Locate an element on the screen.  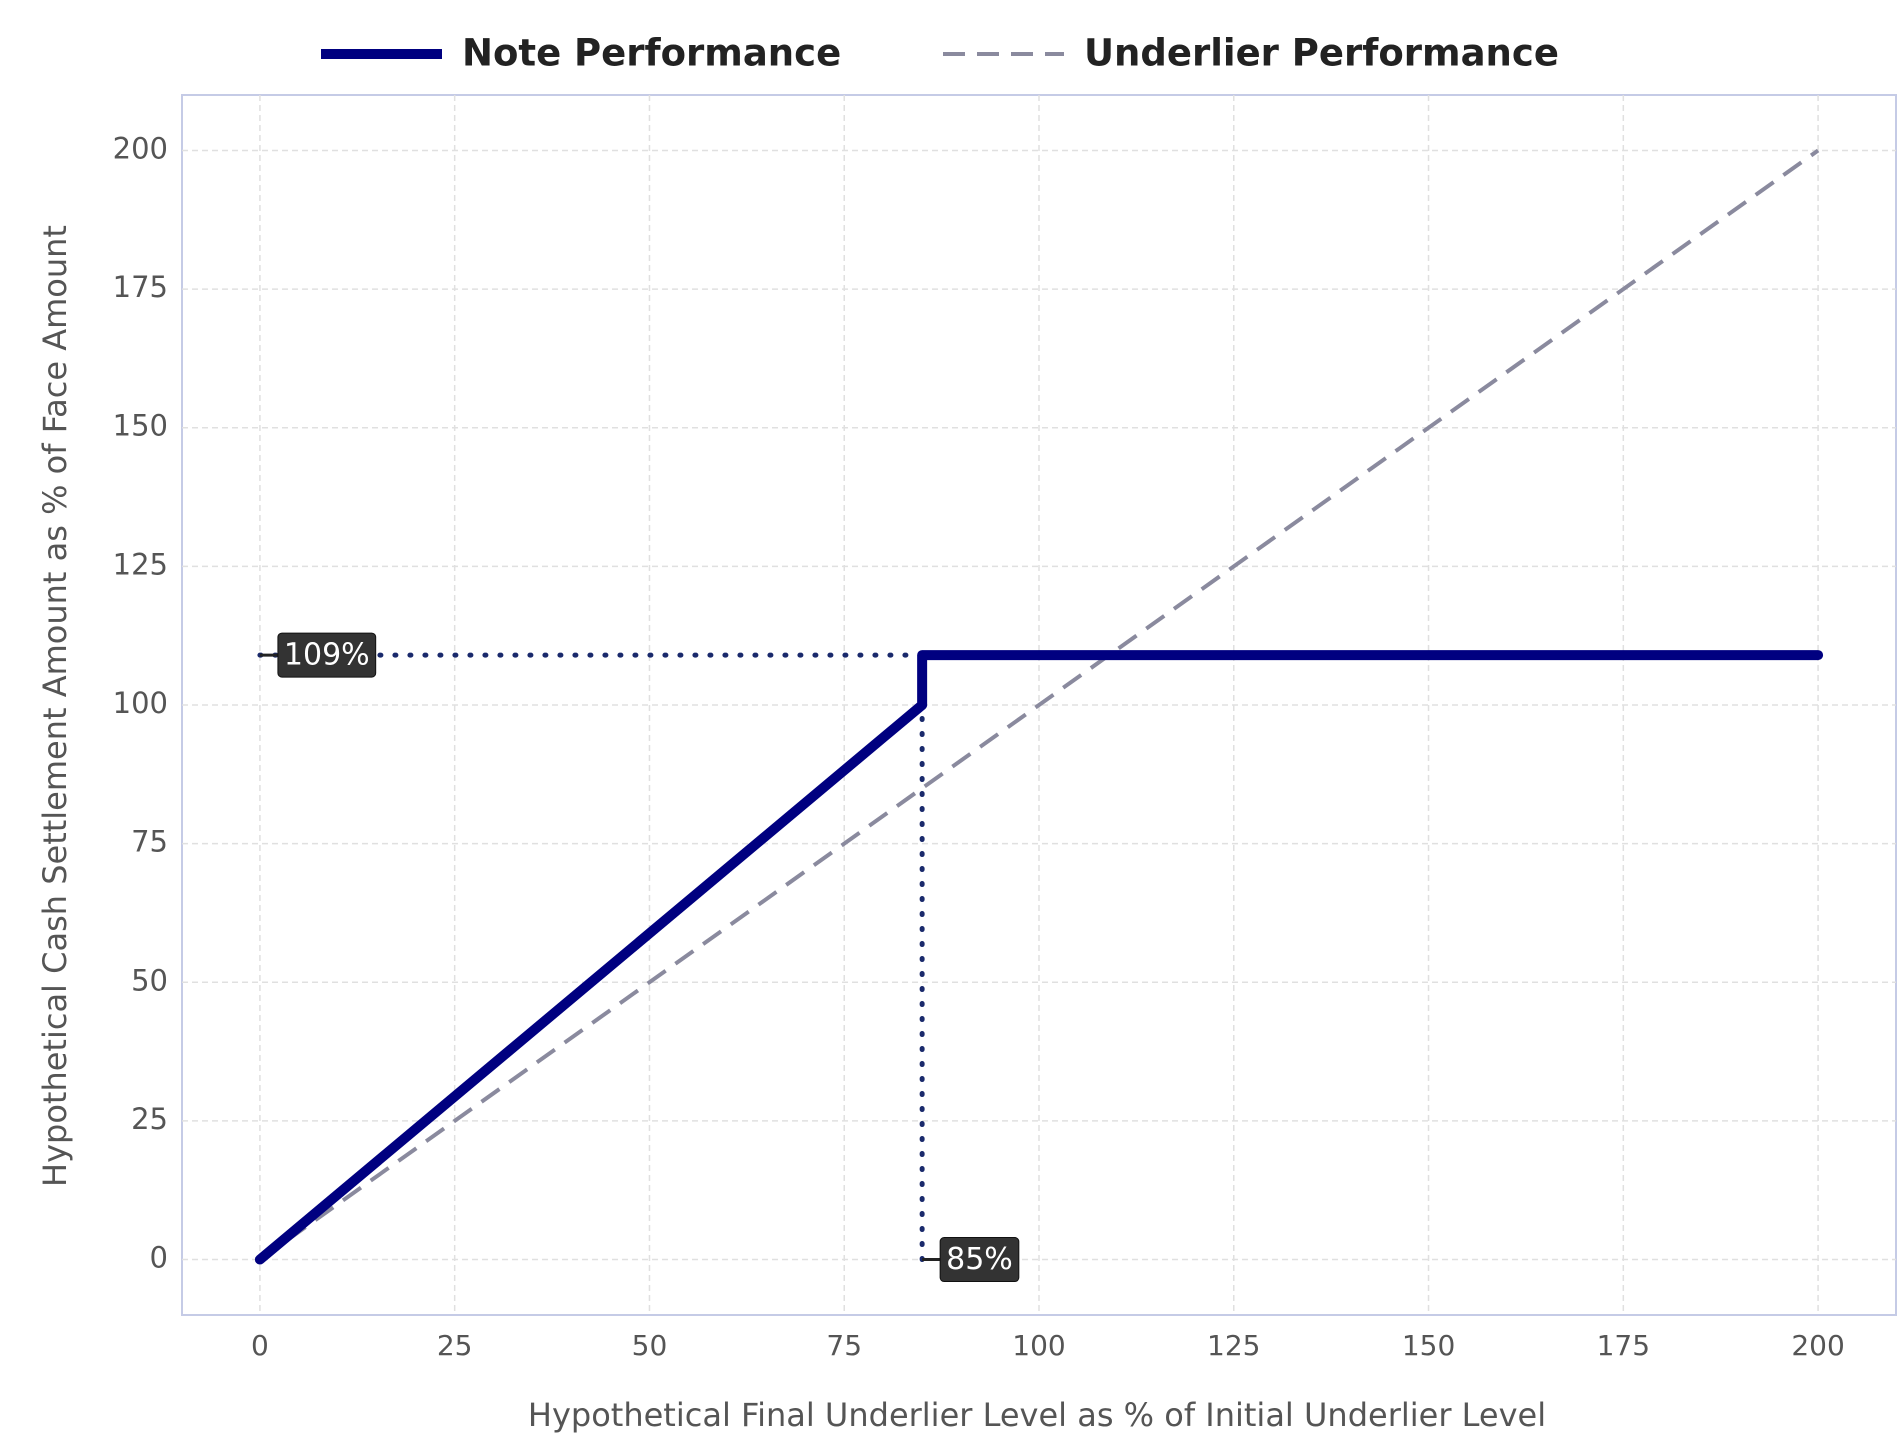
x-tick-label: 100 is located at coordinates (1038, 1345).